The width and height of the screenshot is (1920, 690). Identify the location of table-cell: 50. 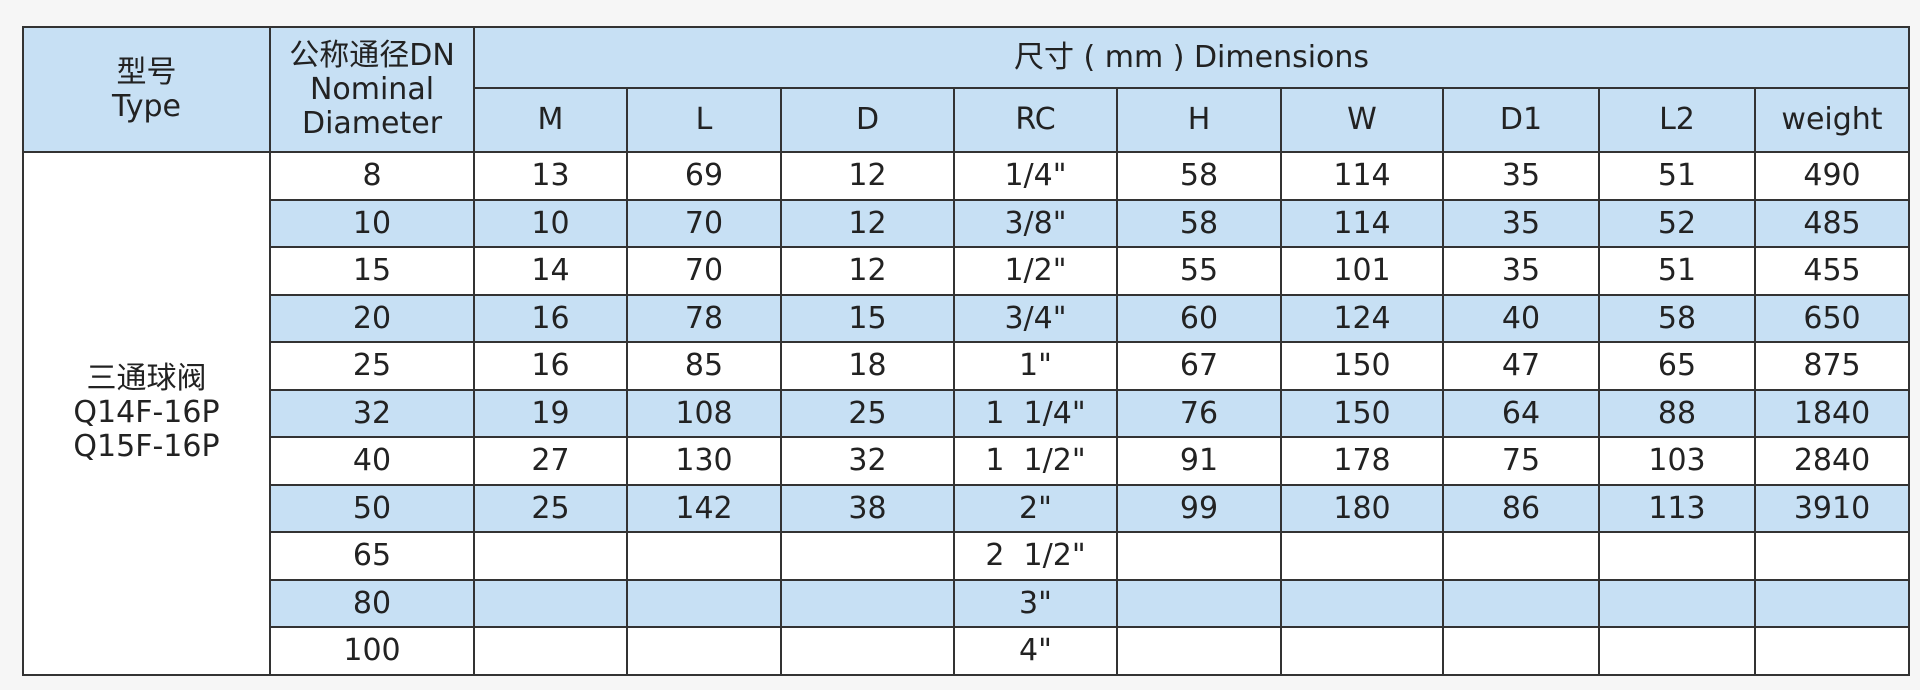
(372, 508).